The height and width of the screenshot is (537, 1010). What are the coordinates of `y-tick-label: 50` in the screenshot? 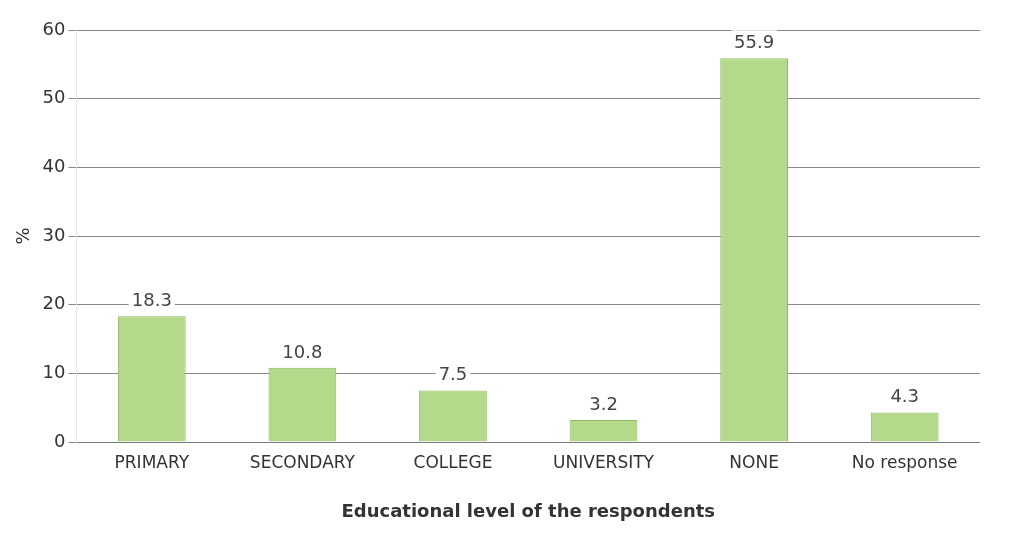 It's located at (54, 97).